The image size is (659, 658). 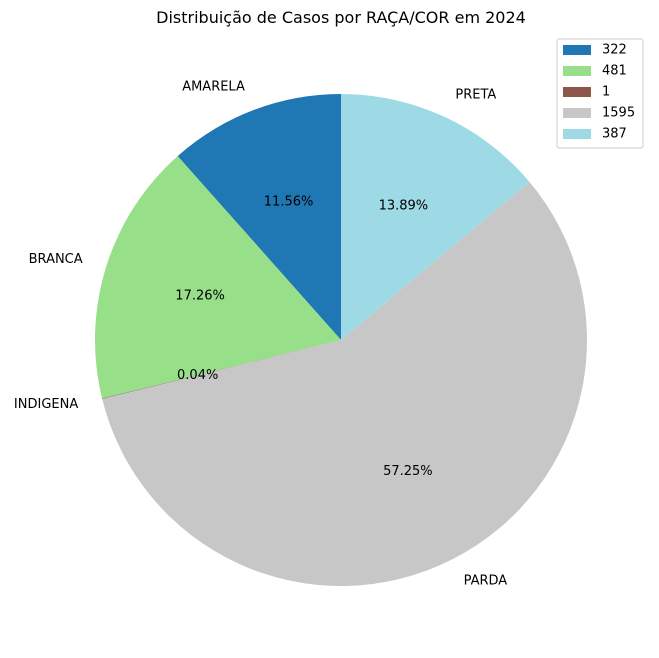 I want to click on category-label-indigena: INDIGENA, so click(x=46, y=404).